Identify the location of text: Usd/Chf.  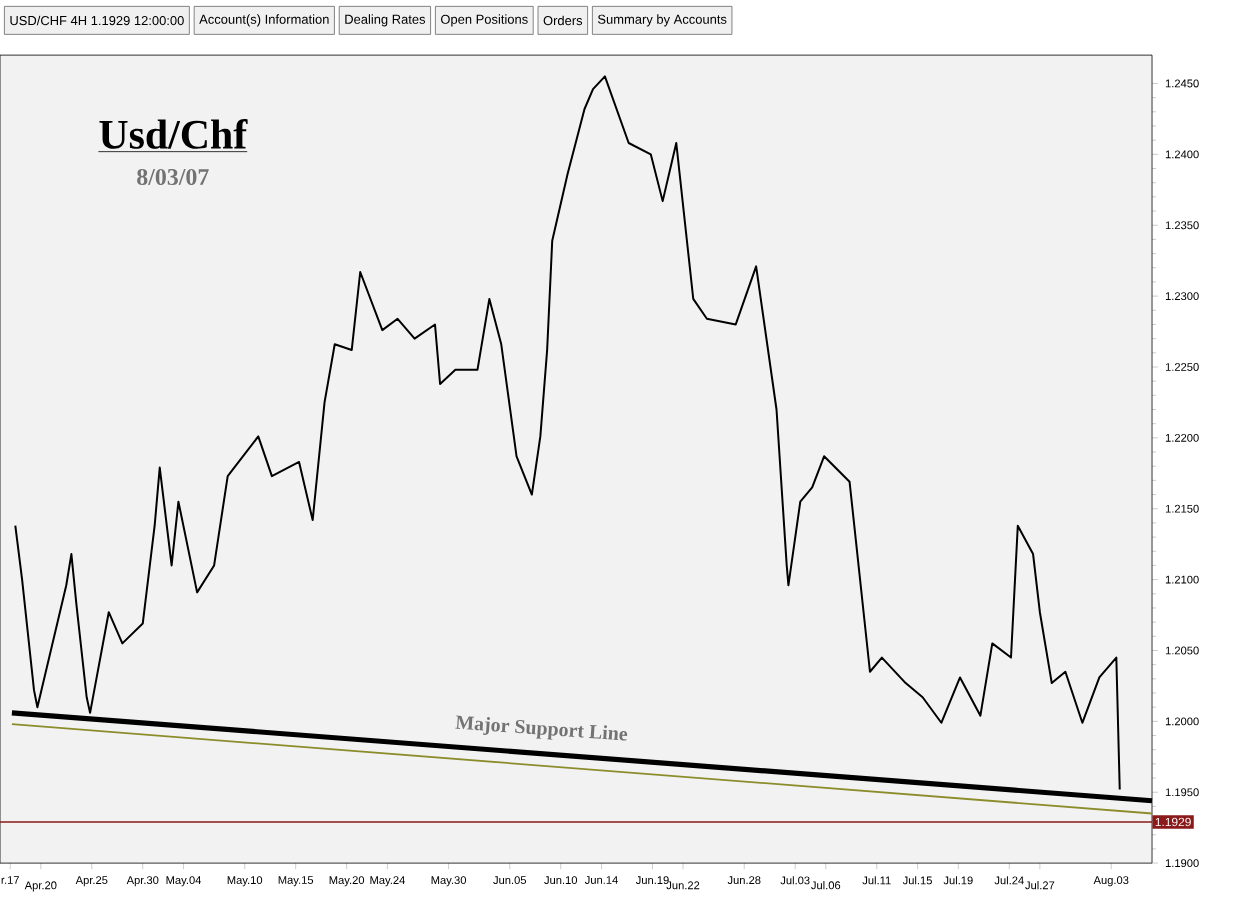
(173, 133).